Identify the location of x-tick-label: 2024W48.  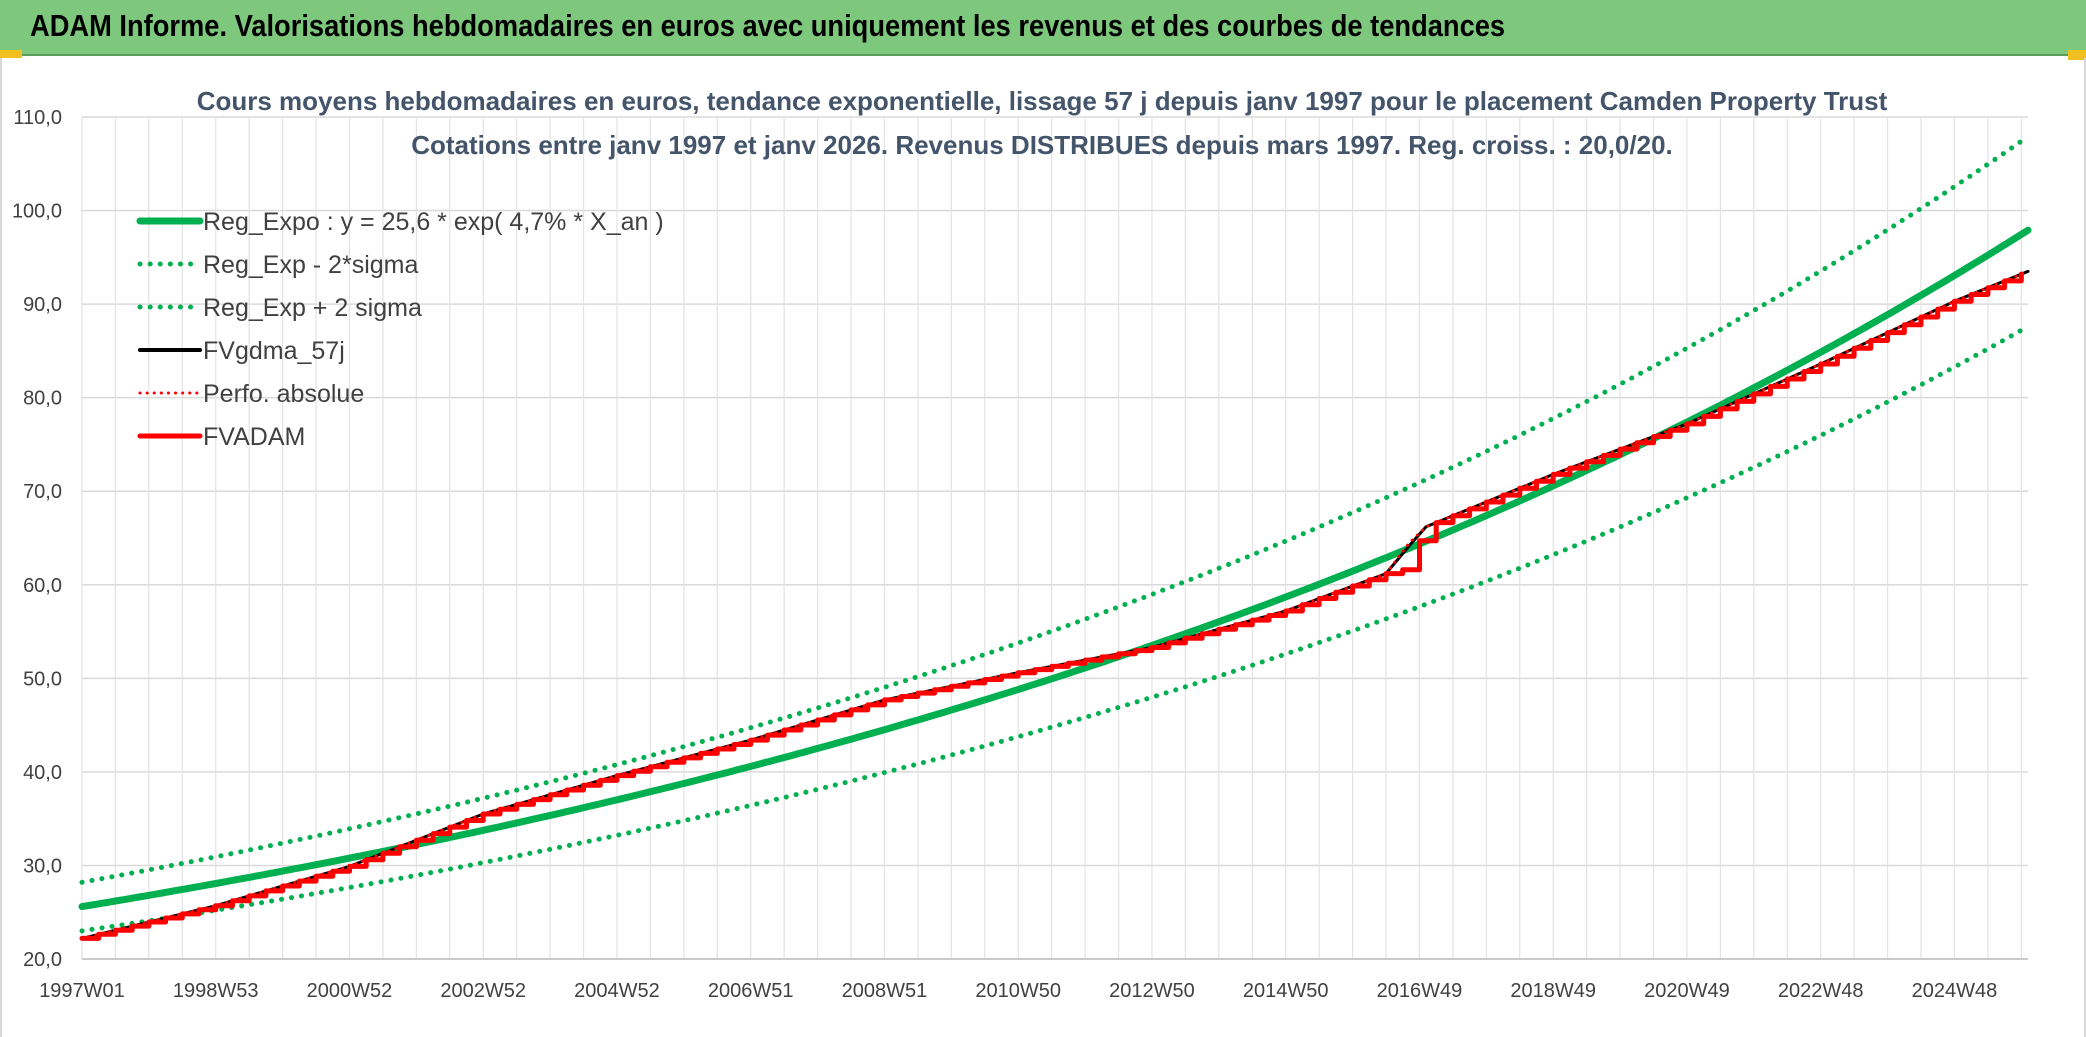
(1955, 991).